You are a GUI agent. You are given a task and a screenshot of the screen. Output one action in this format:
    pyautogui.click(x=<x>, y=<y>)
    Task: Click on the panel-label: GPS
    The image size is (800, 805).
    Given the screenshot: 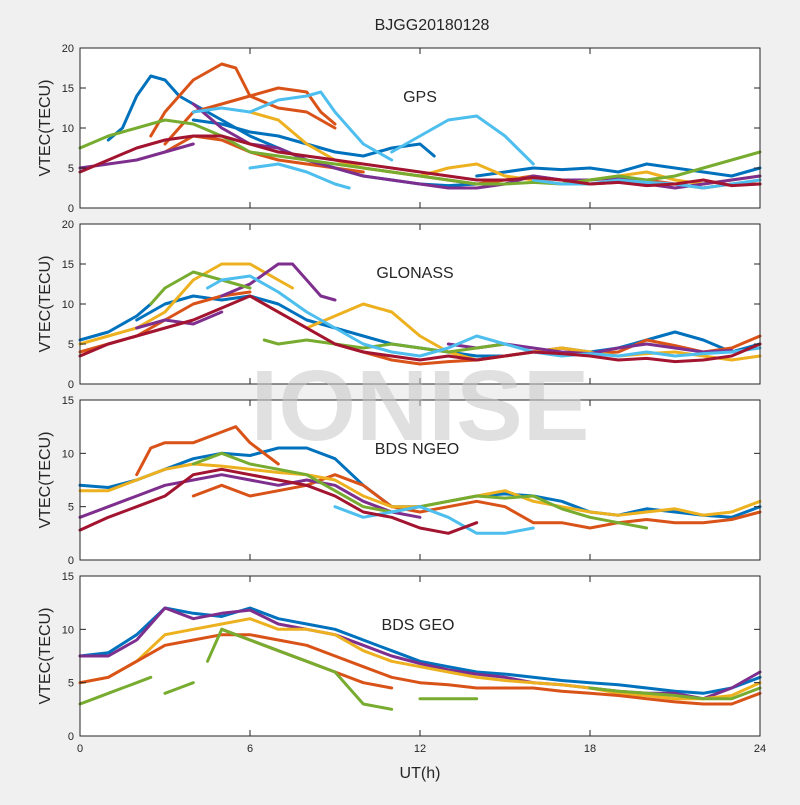 What is the action you would take?
    pyautogui.click(x=420, y=97)
    